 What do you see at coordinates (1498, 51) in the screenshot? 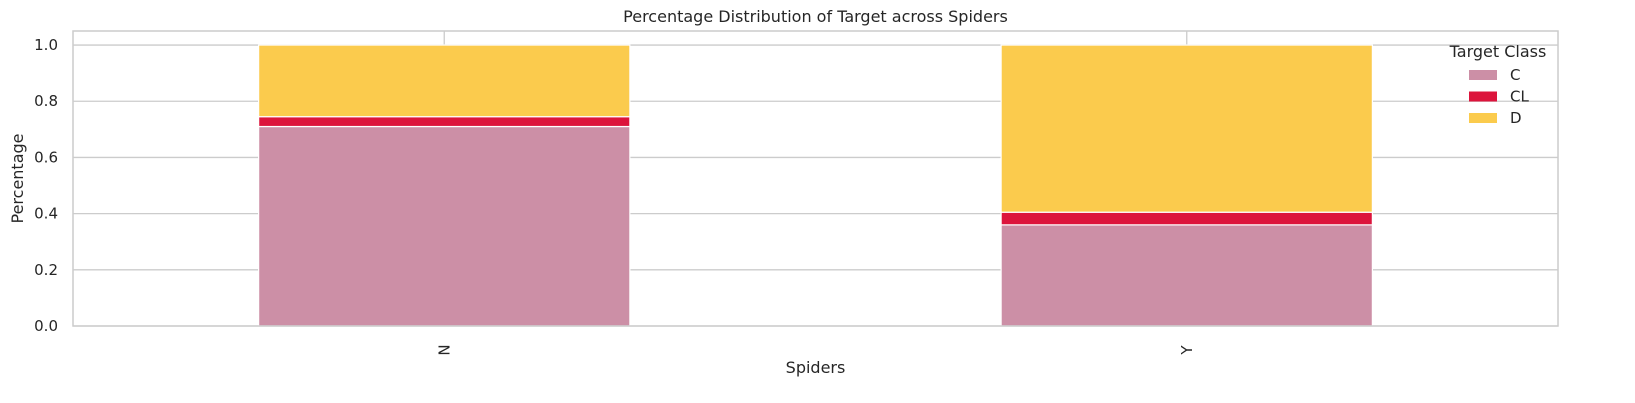
I see `legend-title: Target Class` at bounding box center [1498, 51].